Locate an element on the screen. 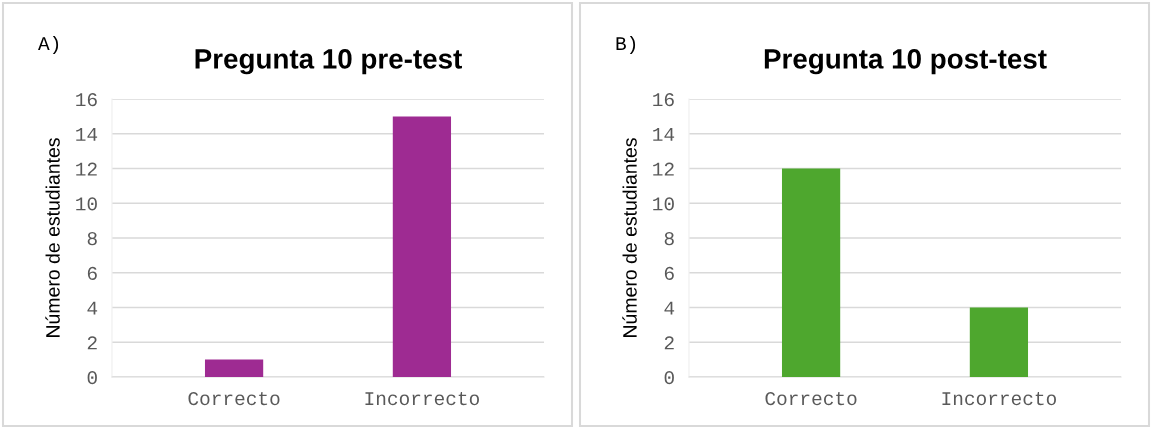  text: A) is located at coordinates (48, 45).